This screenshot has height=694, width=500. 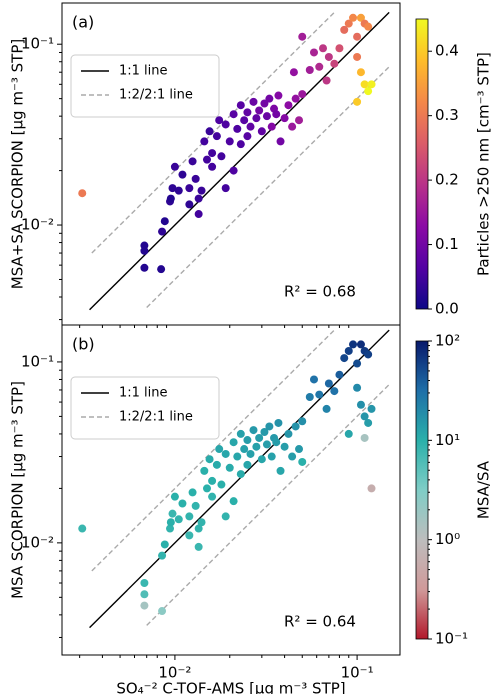 What do you see at coordinates (83, 22) in the screenshot?
I see `panel-label: (a)` at bounding box center [83, 22].